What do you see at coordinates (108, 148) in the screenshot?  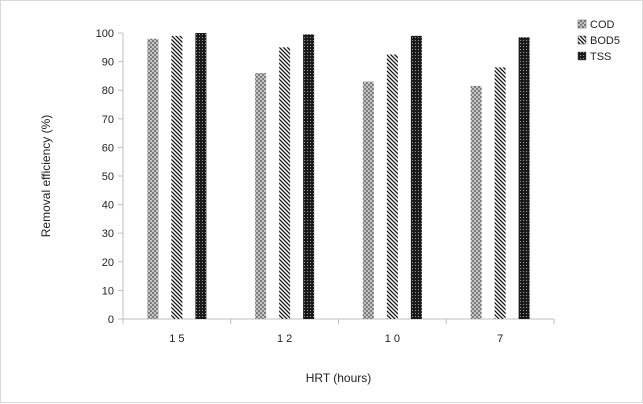 I see `y-tick-label: 60` at bounding box center [108, 148].